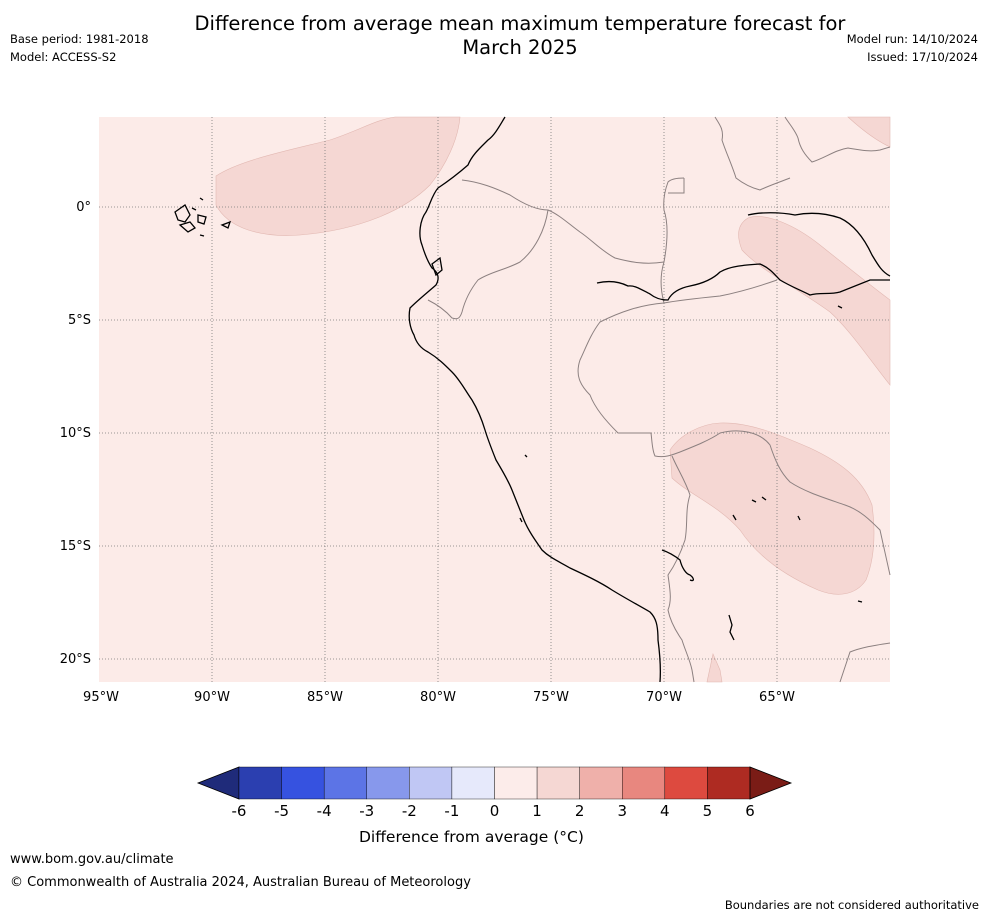 Image resolution: width=988 pixels, height=919 pixels. Describe the element at coordinates (79, 48) in the screenshot. I see `meta-left: Base period: 1981-2018 Model: ACCESS-S2` at that location.